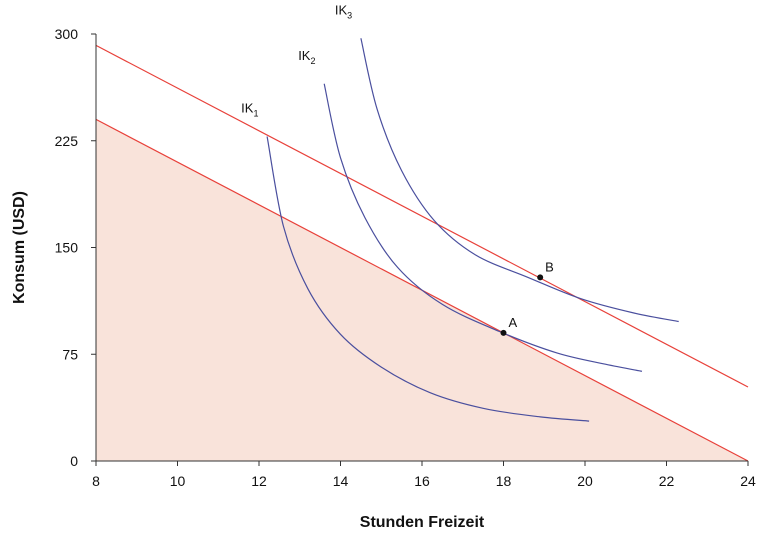 This screenshot has width=770, height=541. Describe the element at coordinates (422, 481) in the screenshot. I see `x-tick-label: 16` at that location.